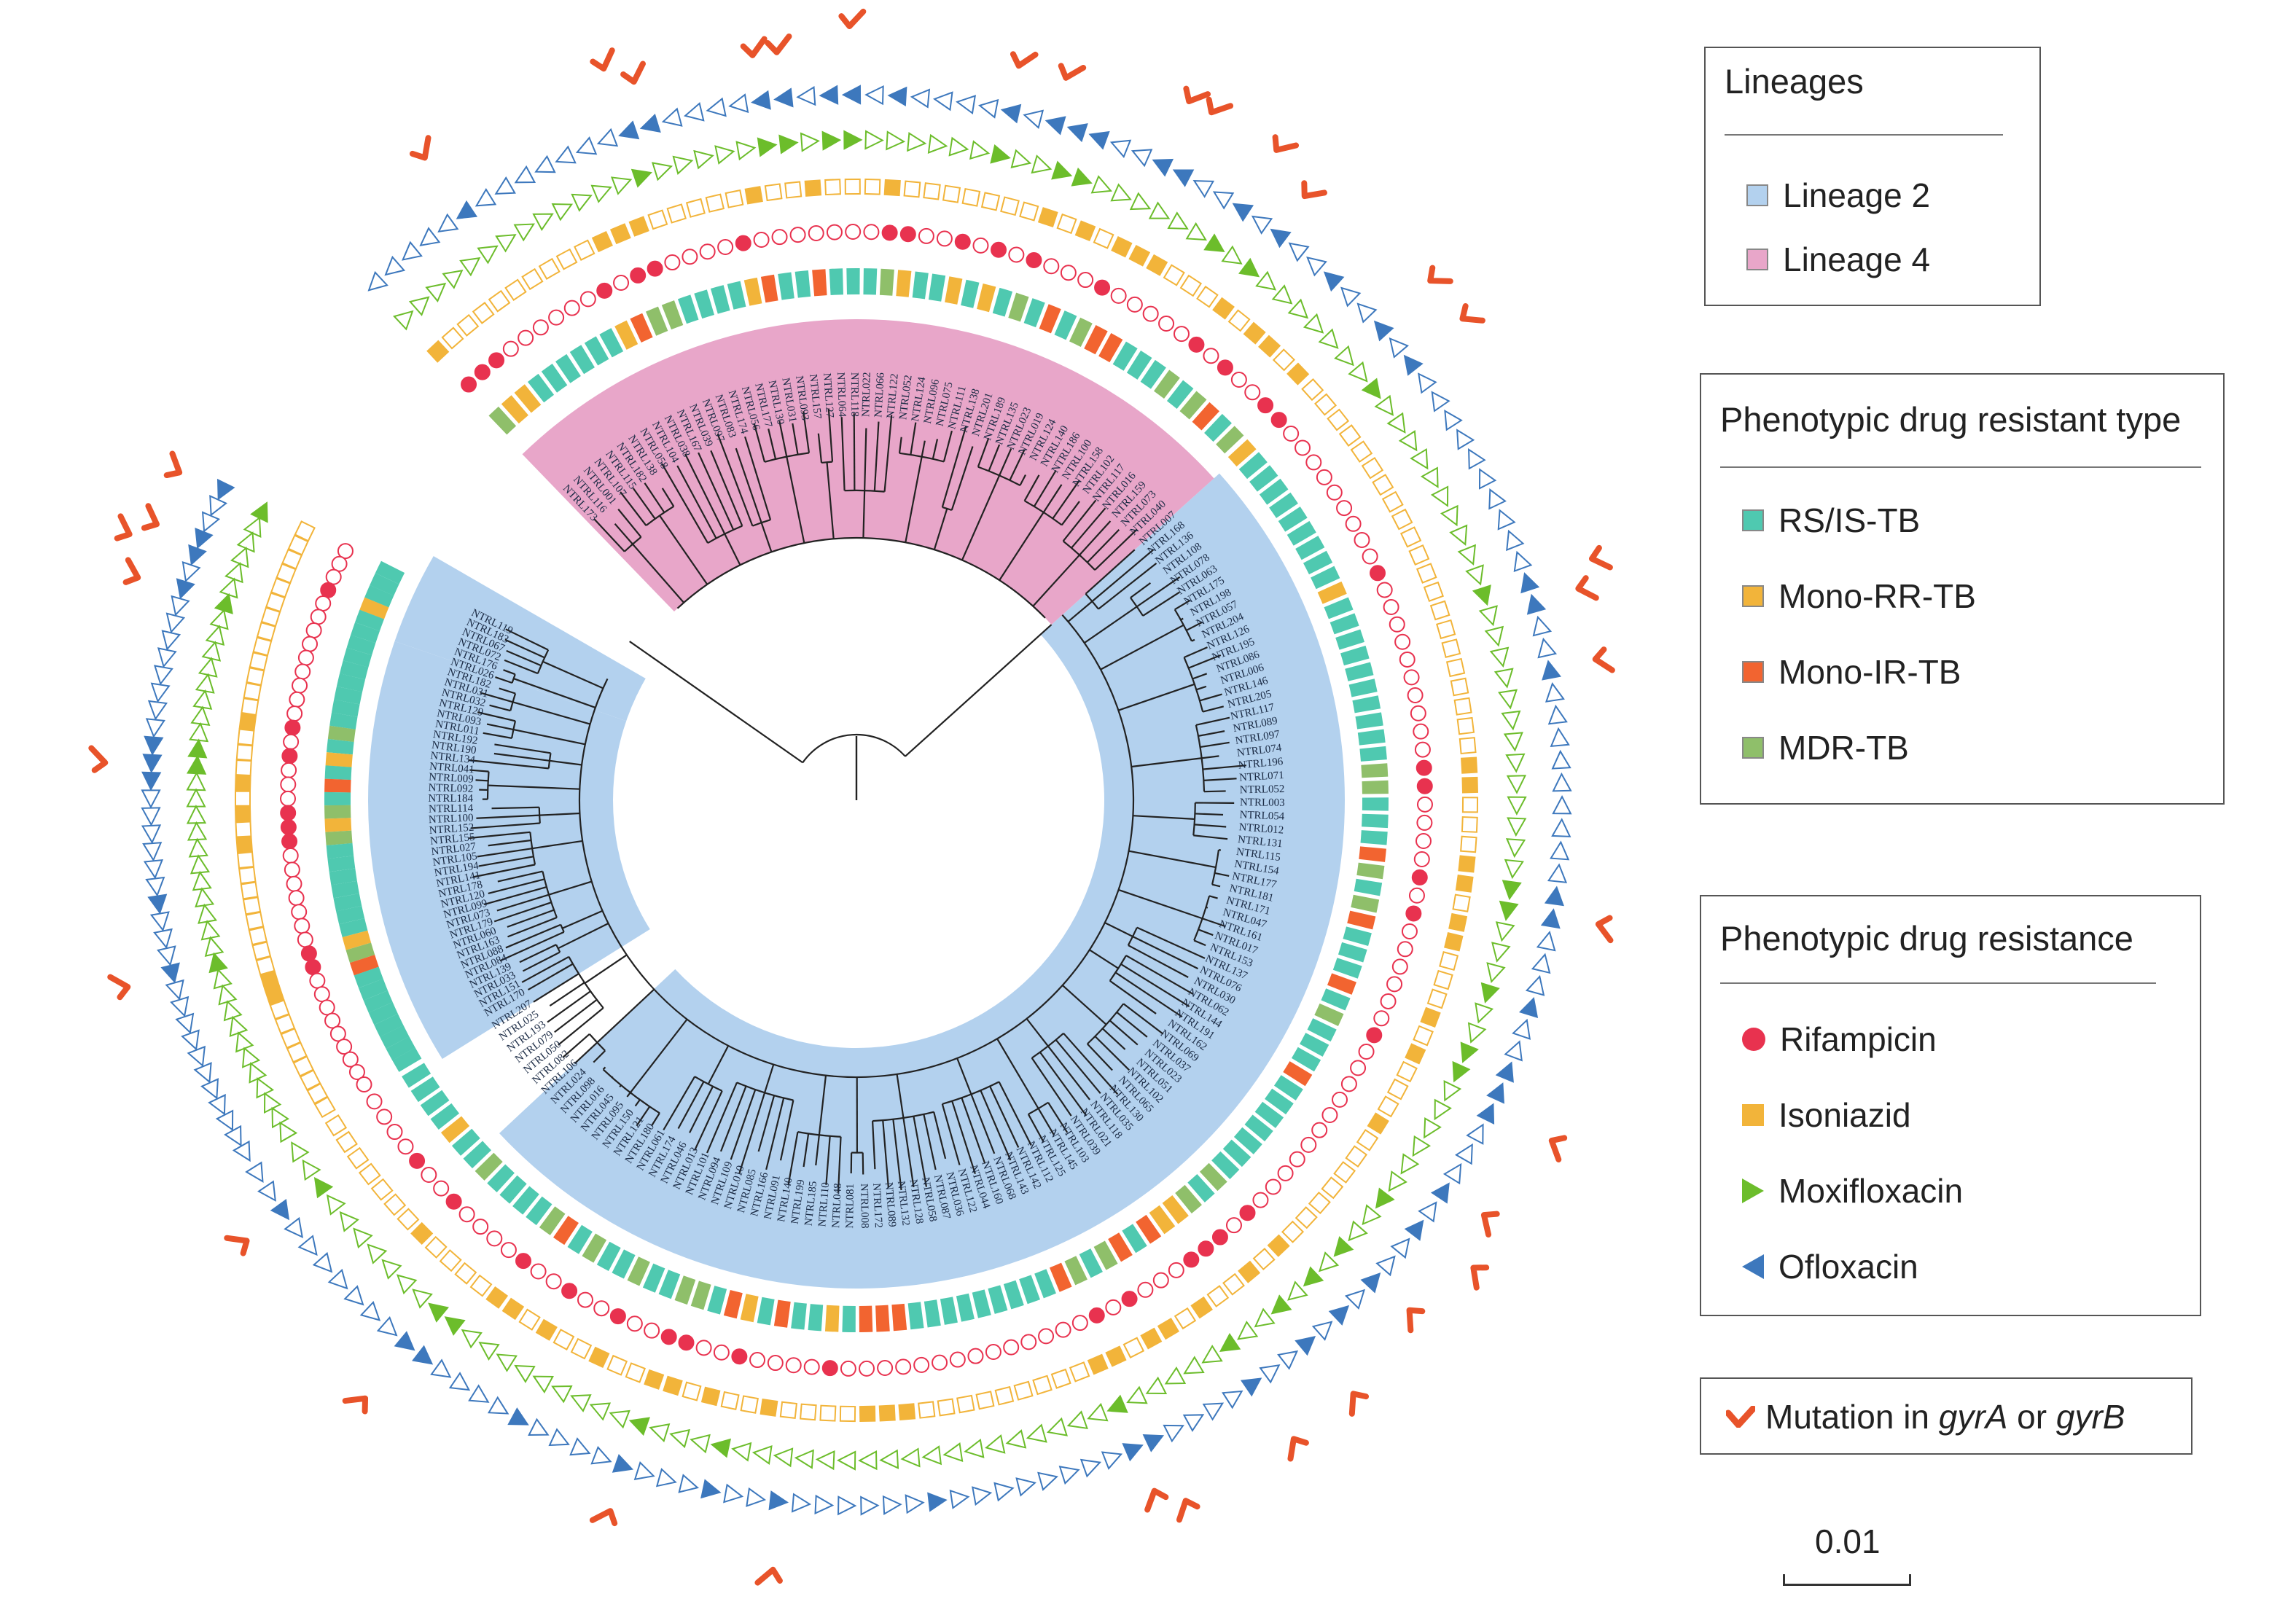 The height and width of the screenshot is (1607, 2296). I want to click on tip-label: NTRL134, so click(453, 758).